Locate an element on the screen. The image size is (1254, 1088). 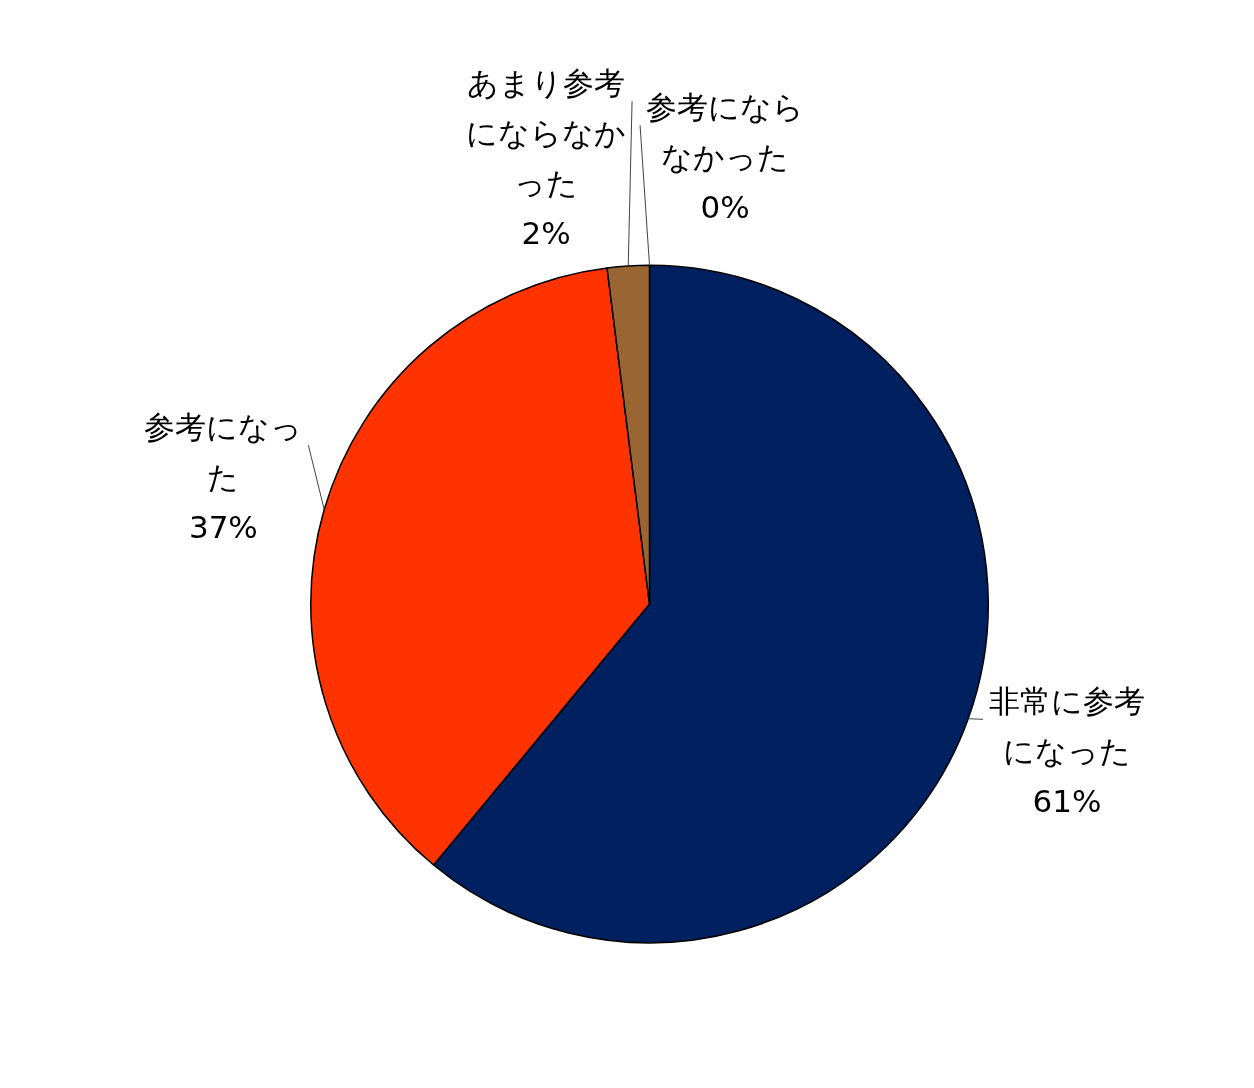
data-label: 61% is located at coordinates (1067, 801).